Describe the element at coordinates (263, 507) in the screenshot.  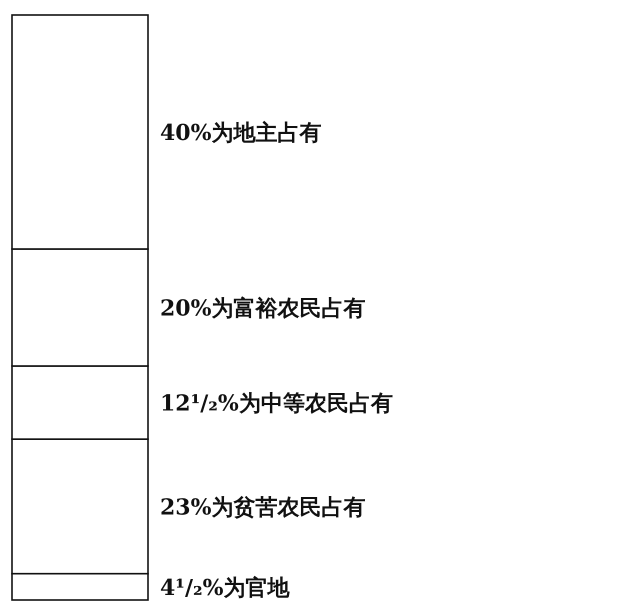
I see `series-label: 23%为贫苦农民占有` at that location.